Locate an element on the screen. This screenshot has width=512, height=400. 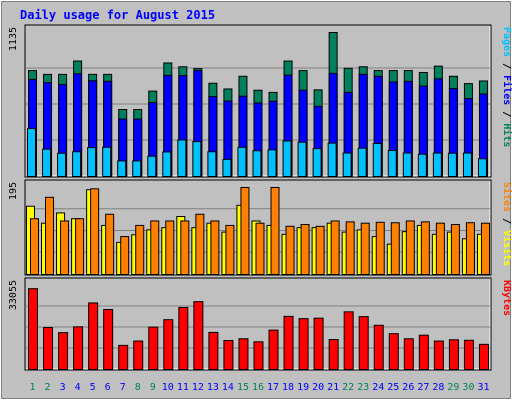
y-max-label-hits-files-pages: 1135 is located at coordinates (13, 39).